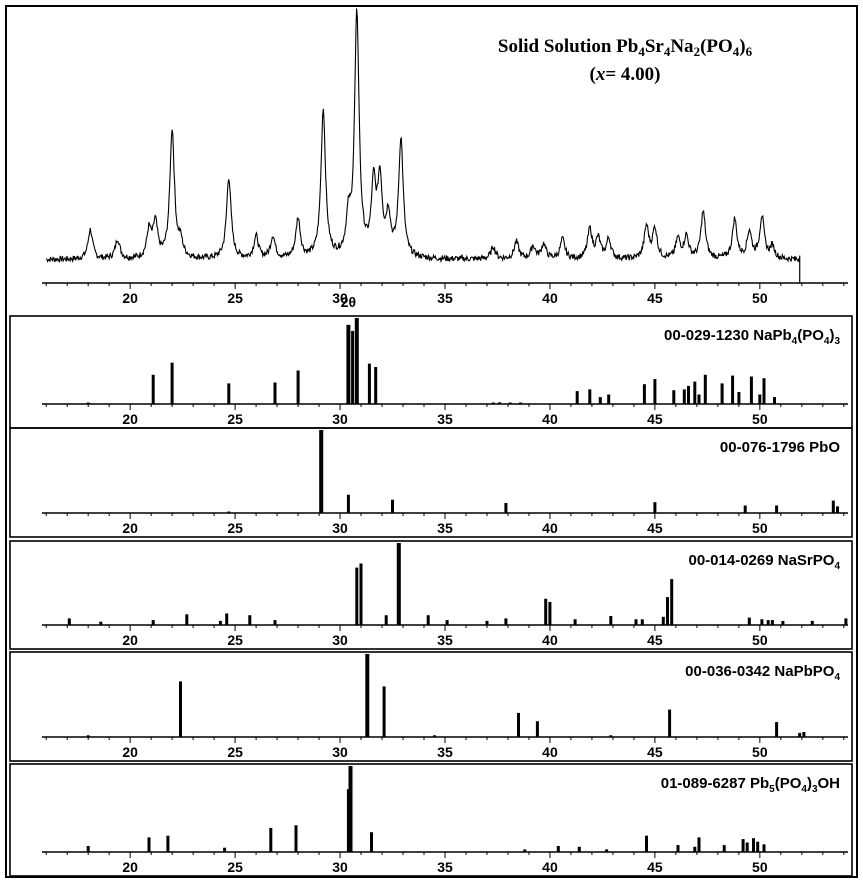 This screenshot has height=883, width=863. What do you see at coordinates (837, 341) in the screenshot?
I see `label-subscript: 3` at bounding box center [837, 341].